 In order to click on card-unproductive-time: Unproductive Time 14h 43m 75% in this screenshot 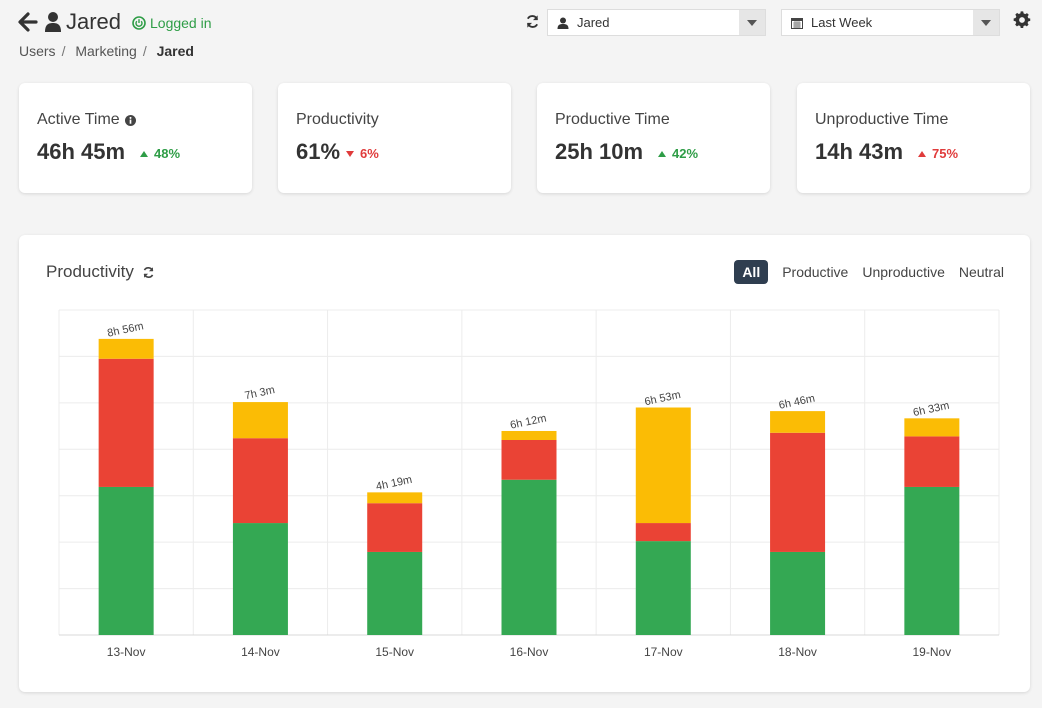, I will do `click(913, 138)`.